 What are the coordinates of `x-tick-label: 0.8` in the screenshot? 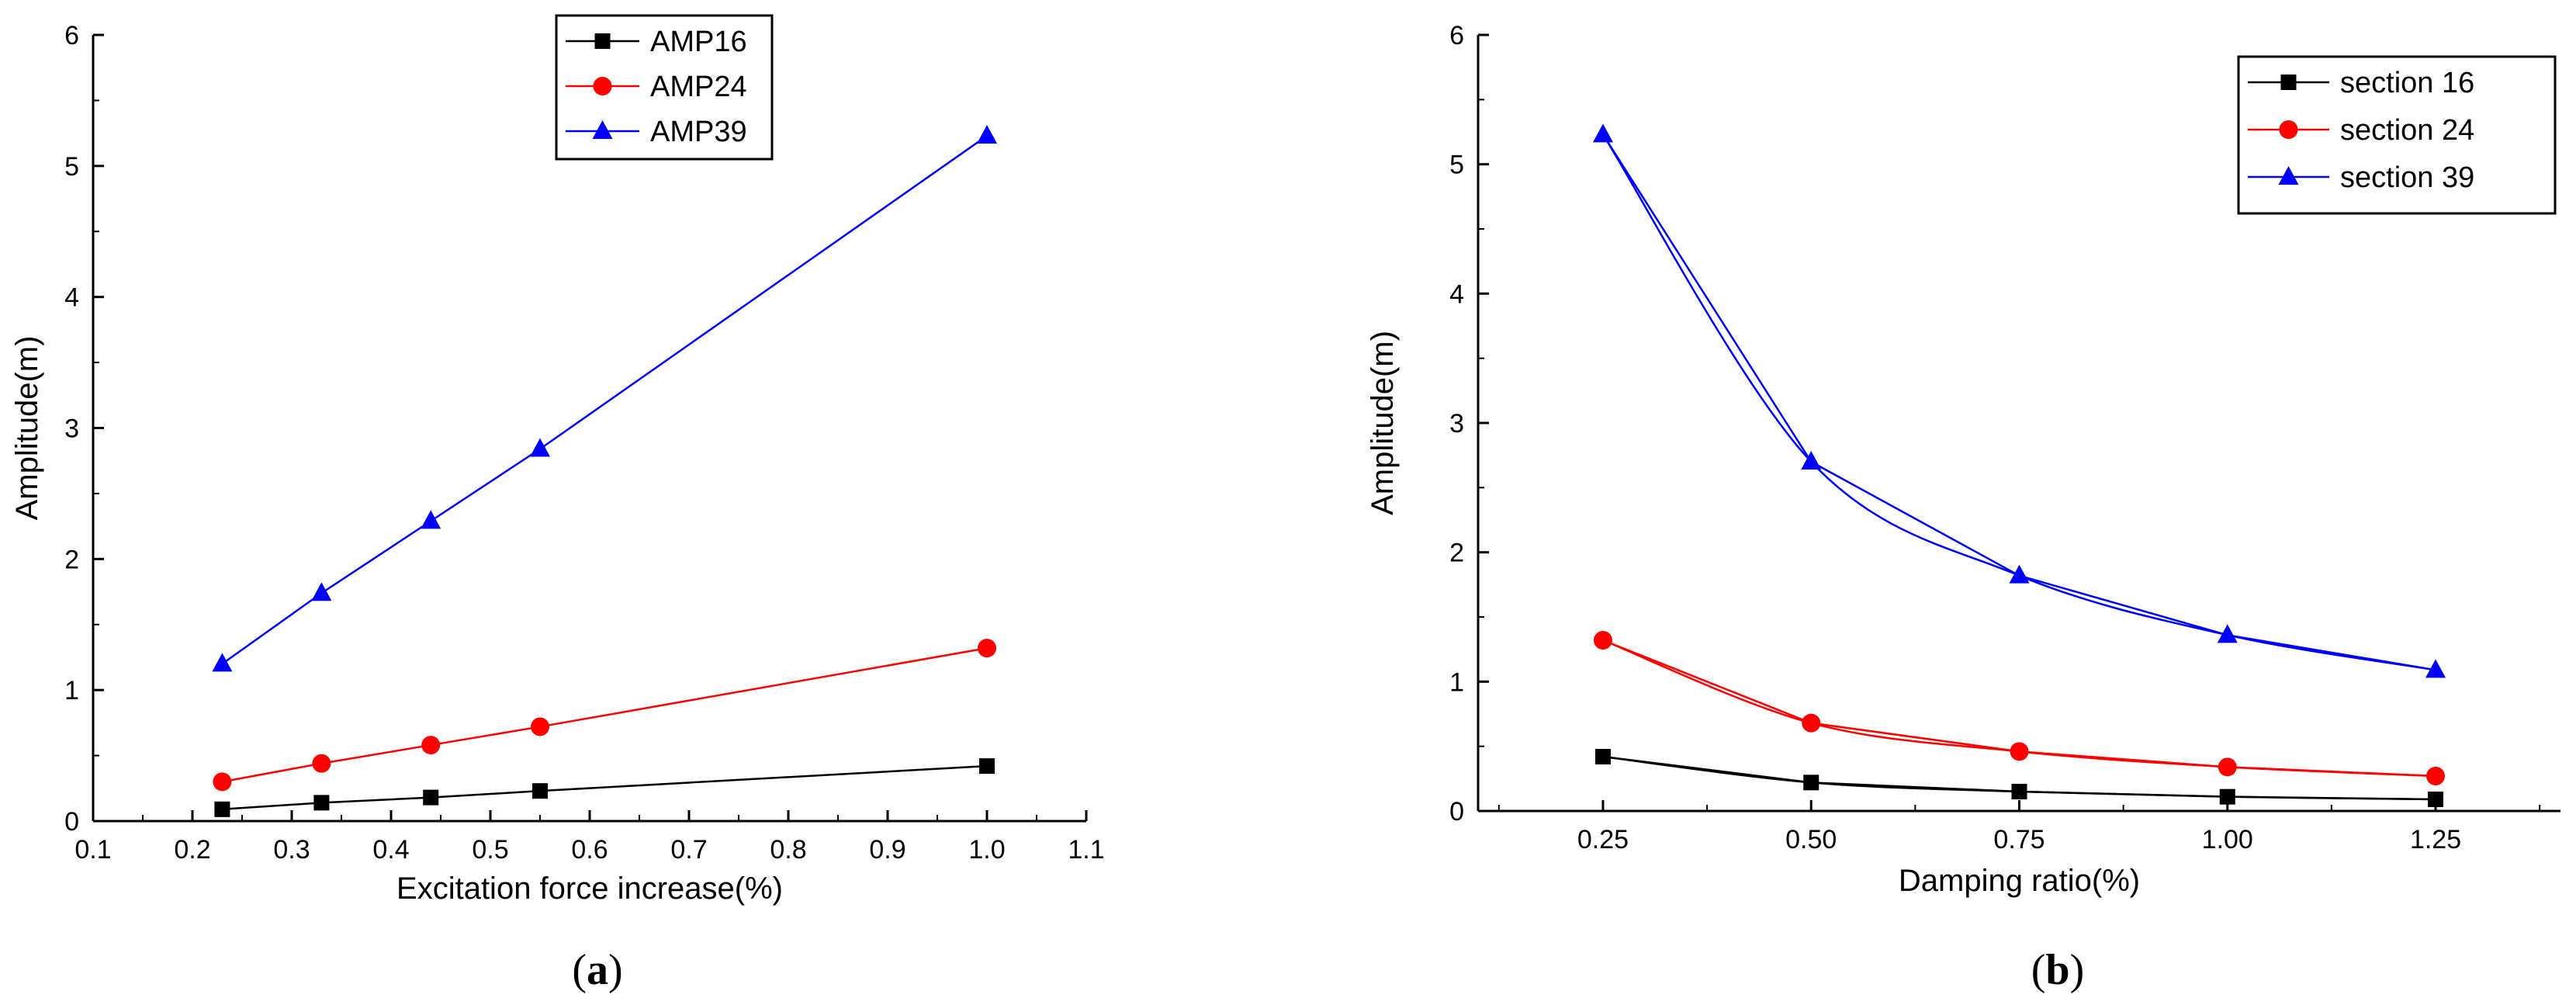 It's located at (788, 850).